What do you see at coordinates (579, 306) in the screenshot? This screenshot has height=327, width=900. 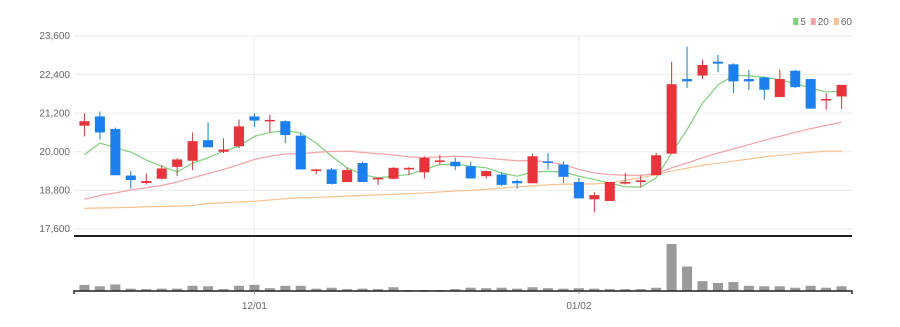 I see `x-tick-label: 01/02` at bounding box center [579, 306].